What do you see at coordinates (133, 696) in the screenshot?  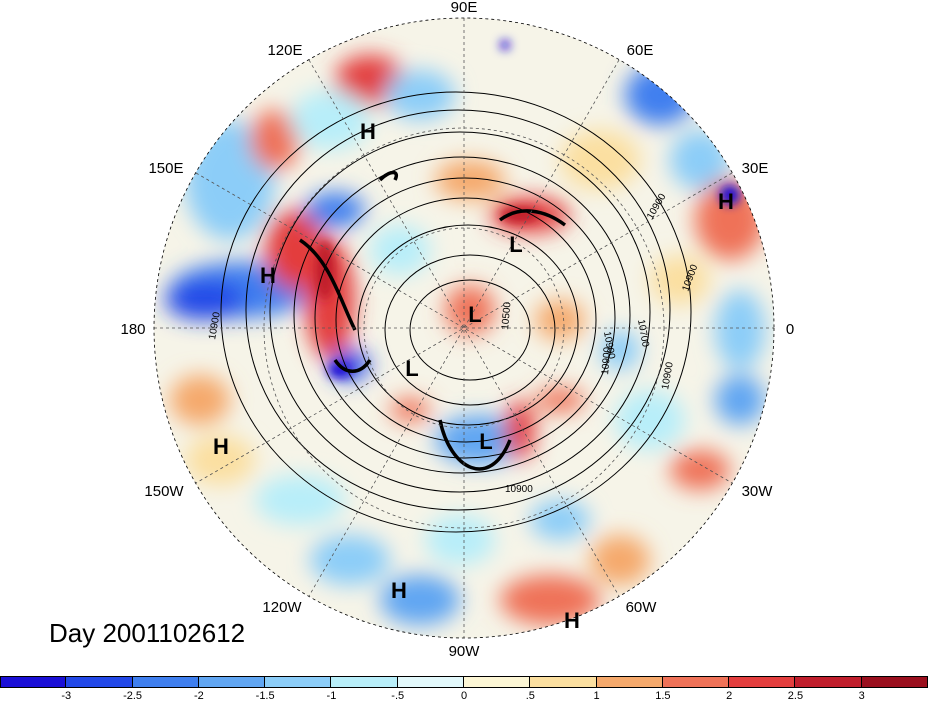 I see `colorbar-tick-label: -2.5` at bounding box center [133, 696].